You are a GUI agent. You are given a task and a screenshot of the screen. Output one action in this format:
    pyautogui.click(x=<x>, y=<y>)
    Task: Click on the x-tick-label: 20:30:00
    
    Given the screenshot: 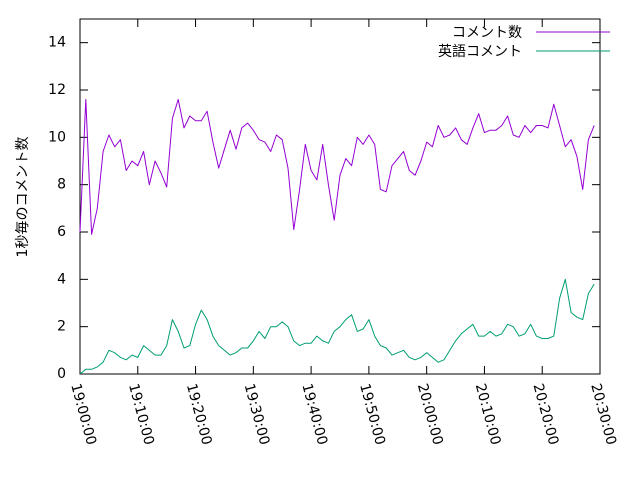 What is the action you would take?
    pyautogui.click(x=603, y=414)
    